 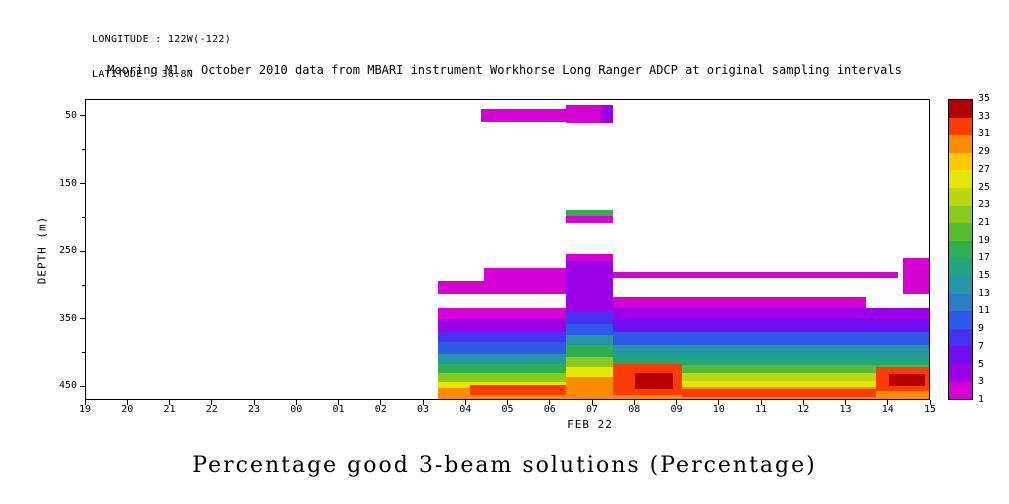 I want to click on y-tick-label: 450, so click(x=67, y=386).